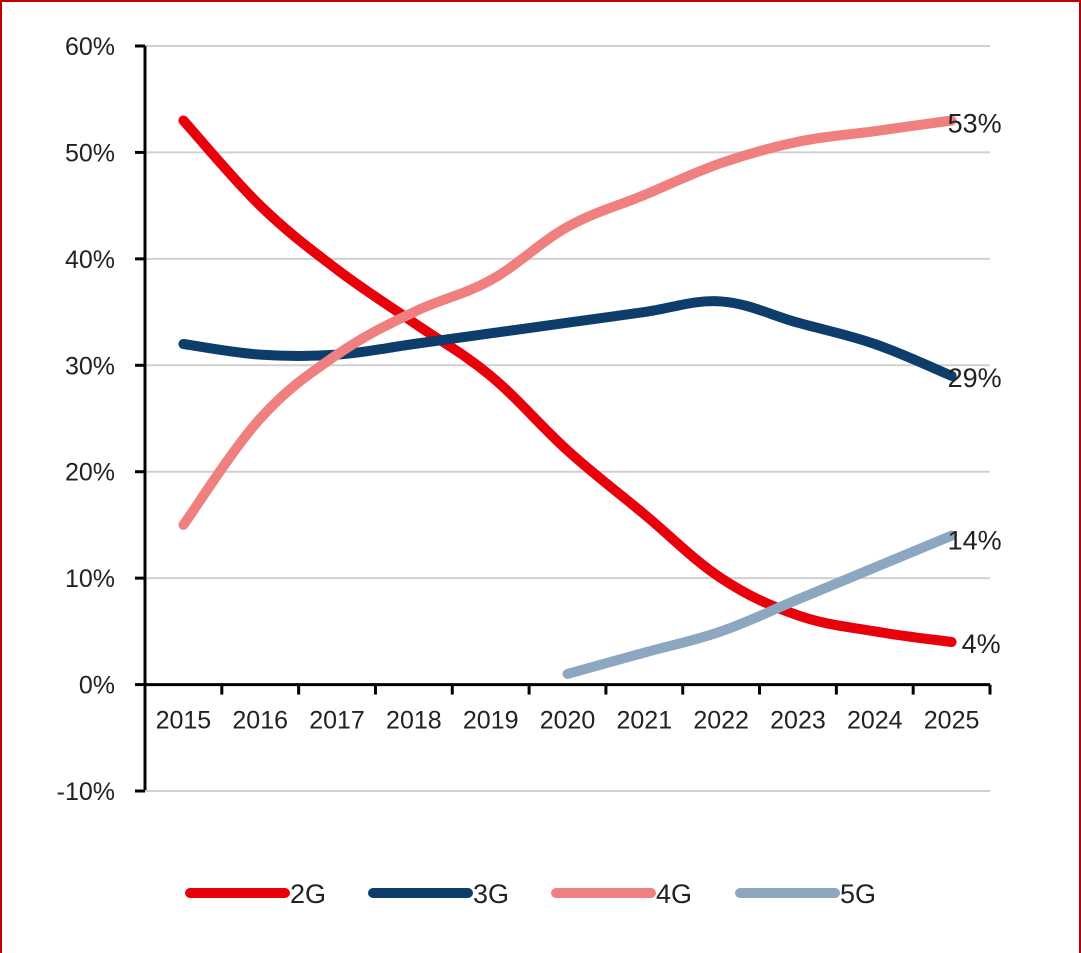  What do you see at coordinates (90, 473) in the screenshot?
I see `y-tick-label: 20%` at bounding box center [90, 473].